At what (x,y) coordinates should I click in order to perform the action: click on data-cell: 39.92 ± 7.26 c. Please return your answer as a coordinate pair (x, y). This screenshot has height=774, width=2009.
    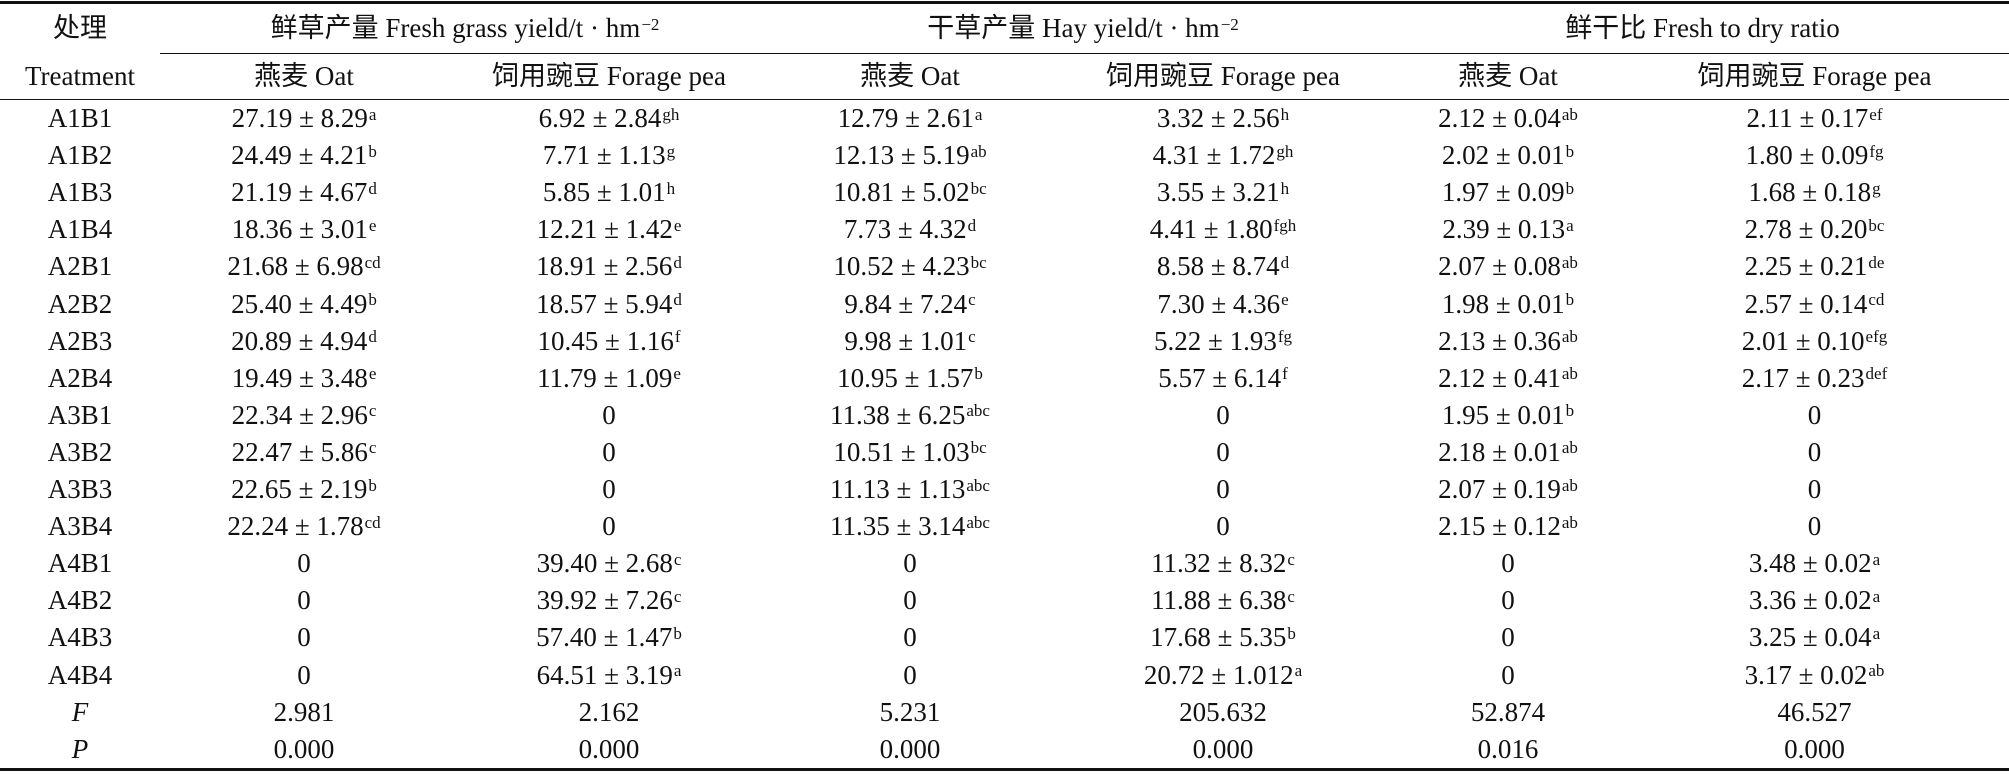
    Looking at the image, I should click on (609, 600).